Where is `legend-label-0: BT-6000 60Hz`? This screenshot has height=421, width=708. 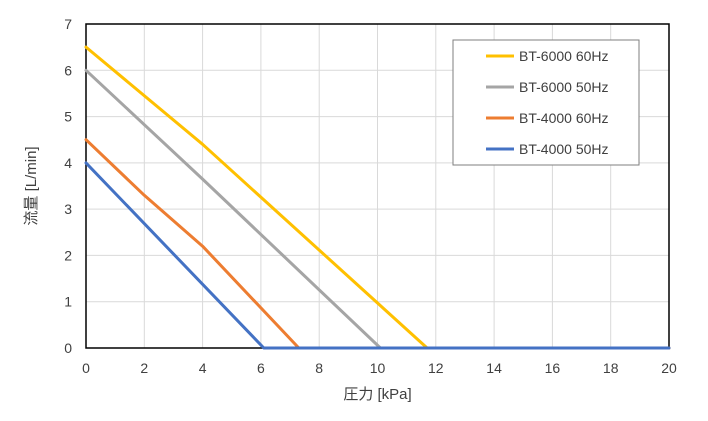 legend-label-0: BT-6000 60Hz is located at coordinates (564, 56).